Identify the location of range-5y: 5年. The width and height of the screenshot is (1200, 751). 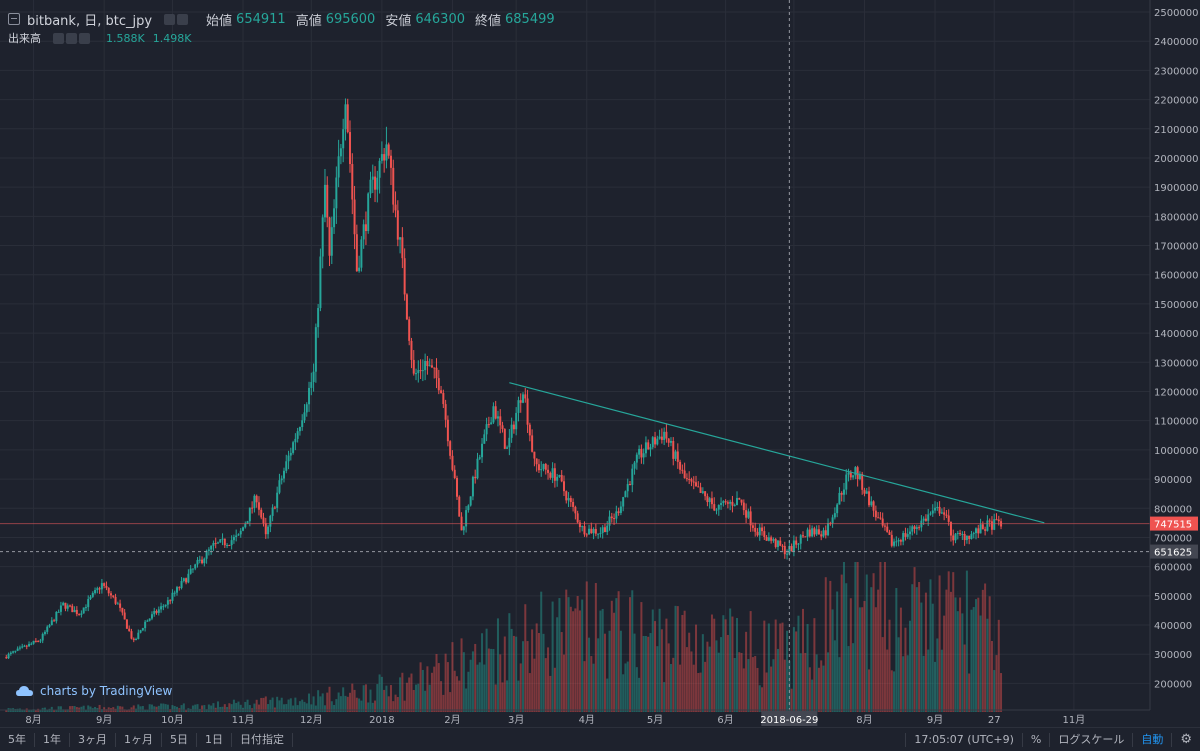
(17, 739).